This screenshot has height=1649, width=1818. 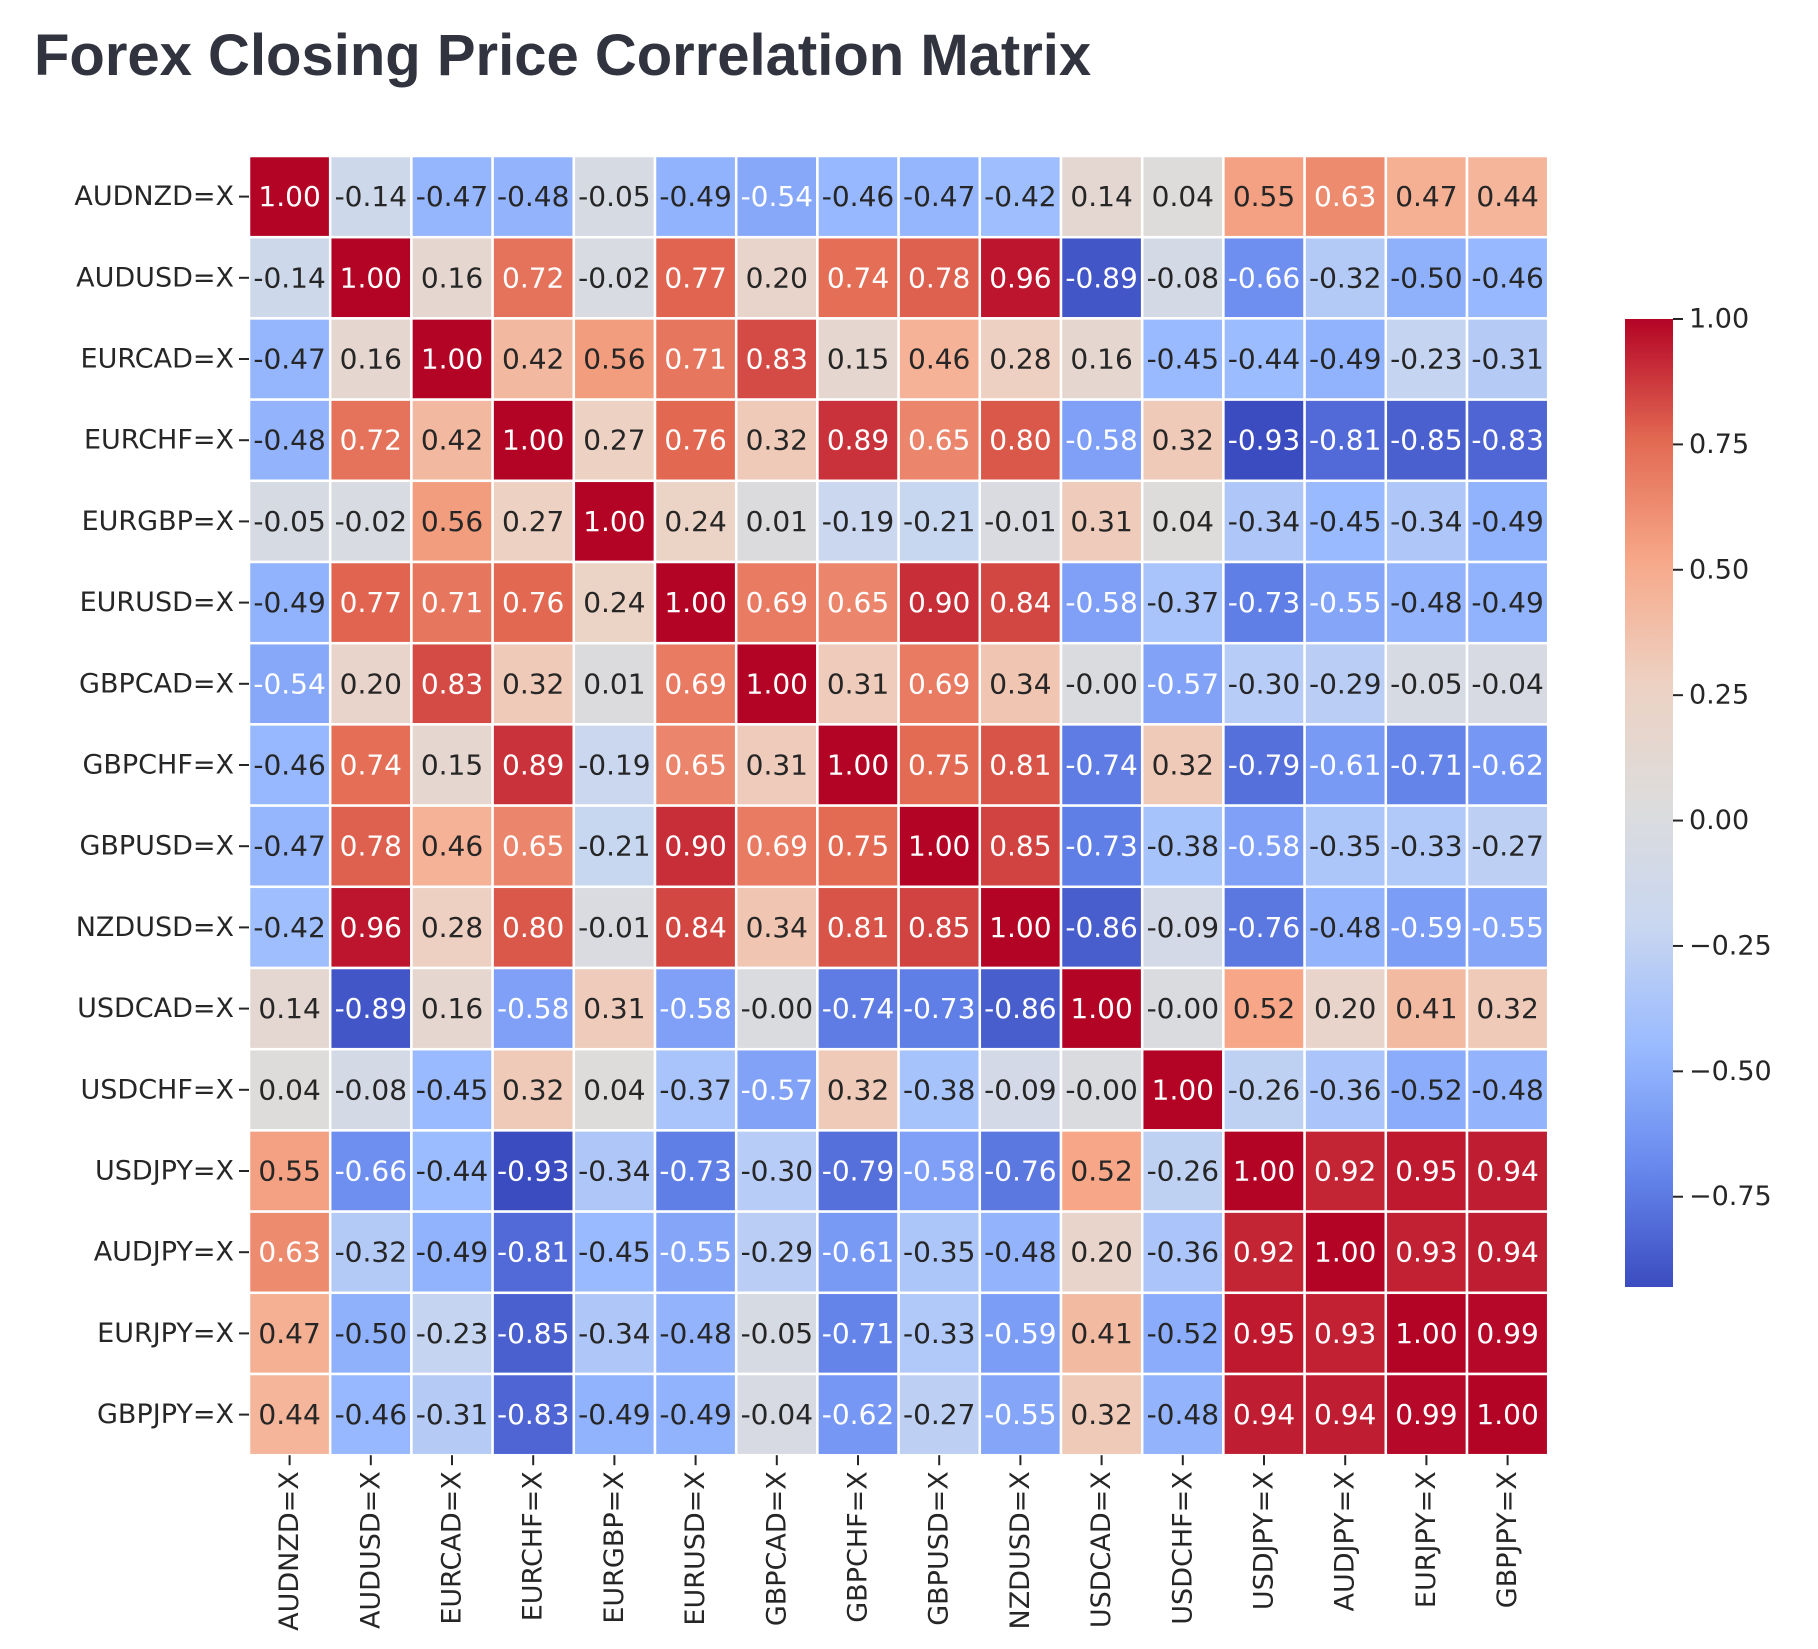 What do you see at coordinates (1264, 1540) in the screenshot?
I see `x-tick-label: USDJPY=X` at bounding box center [1264, 1540].